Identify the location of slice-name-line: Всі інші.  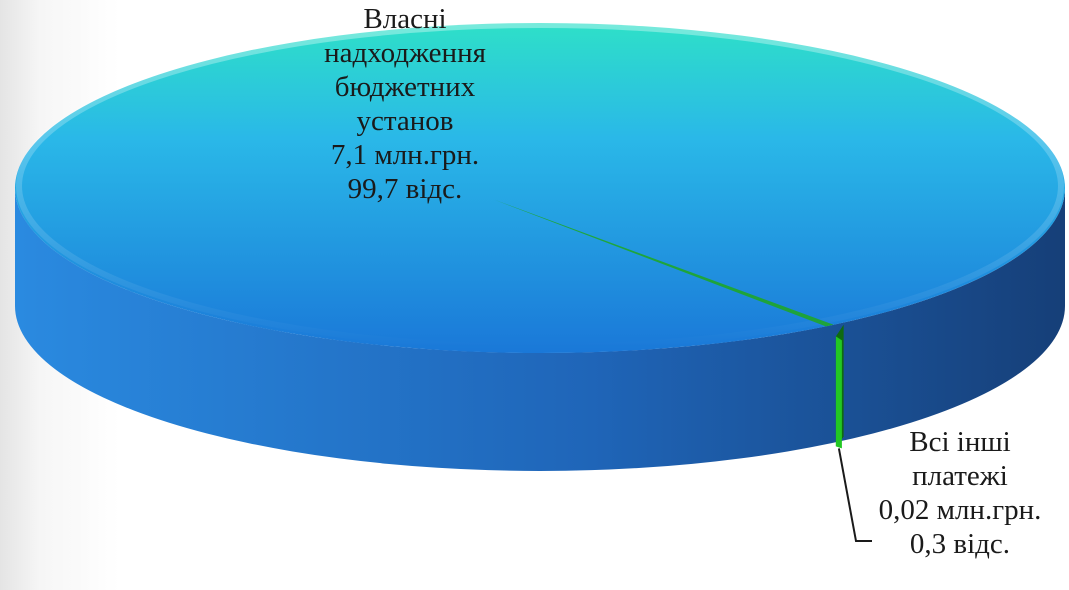
(960, 442).